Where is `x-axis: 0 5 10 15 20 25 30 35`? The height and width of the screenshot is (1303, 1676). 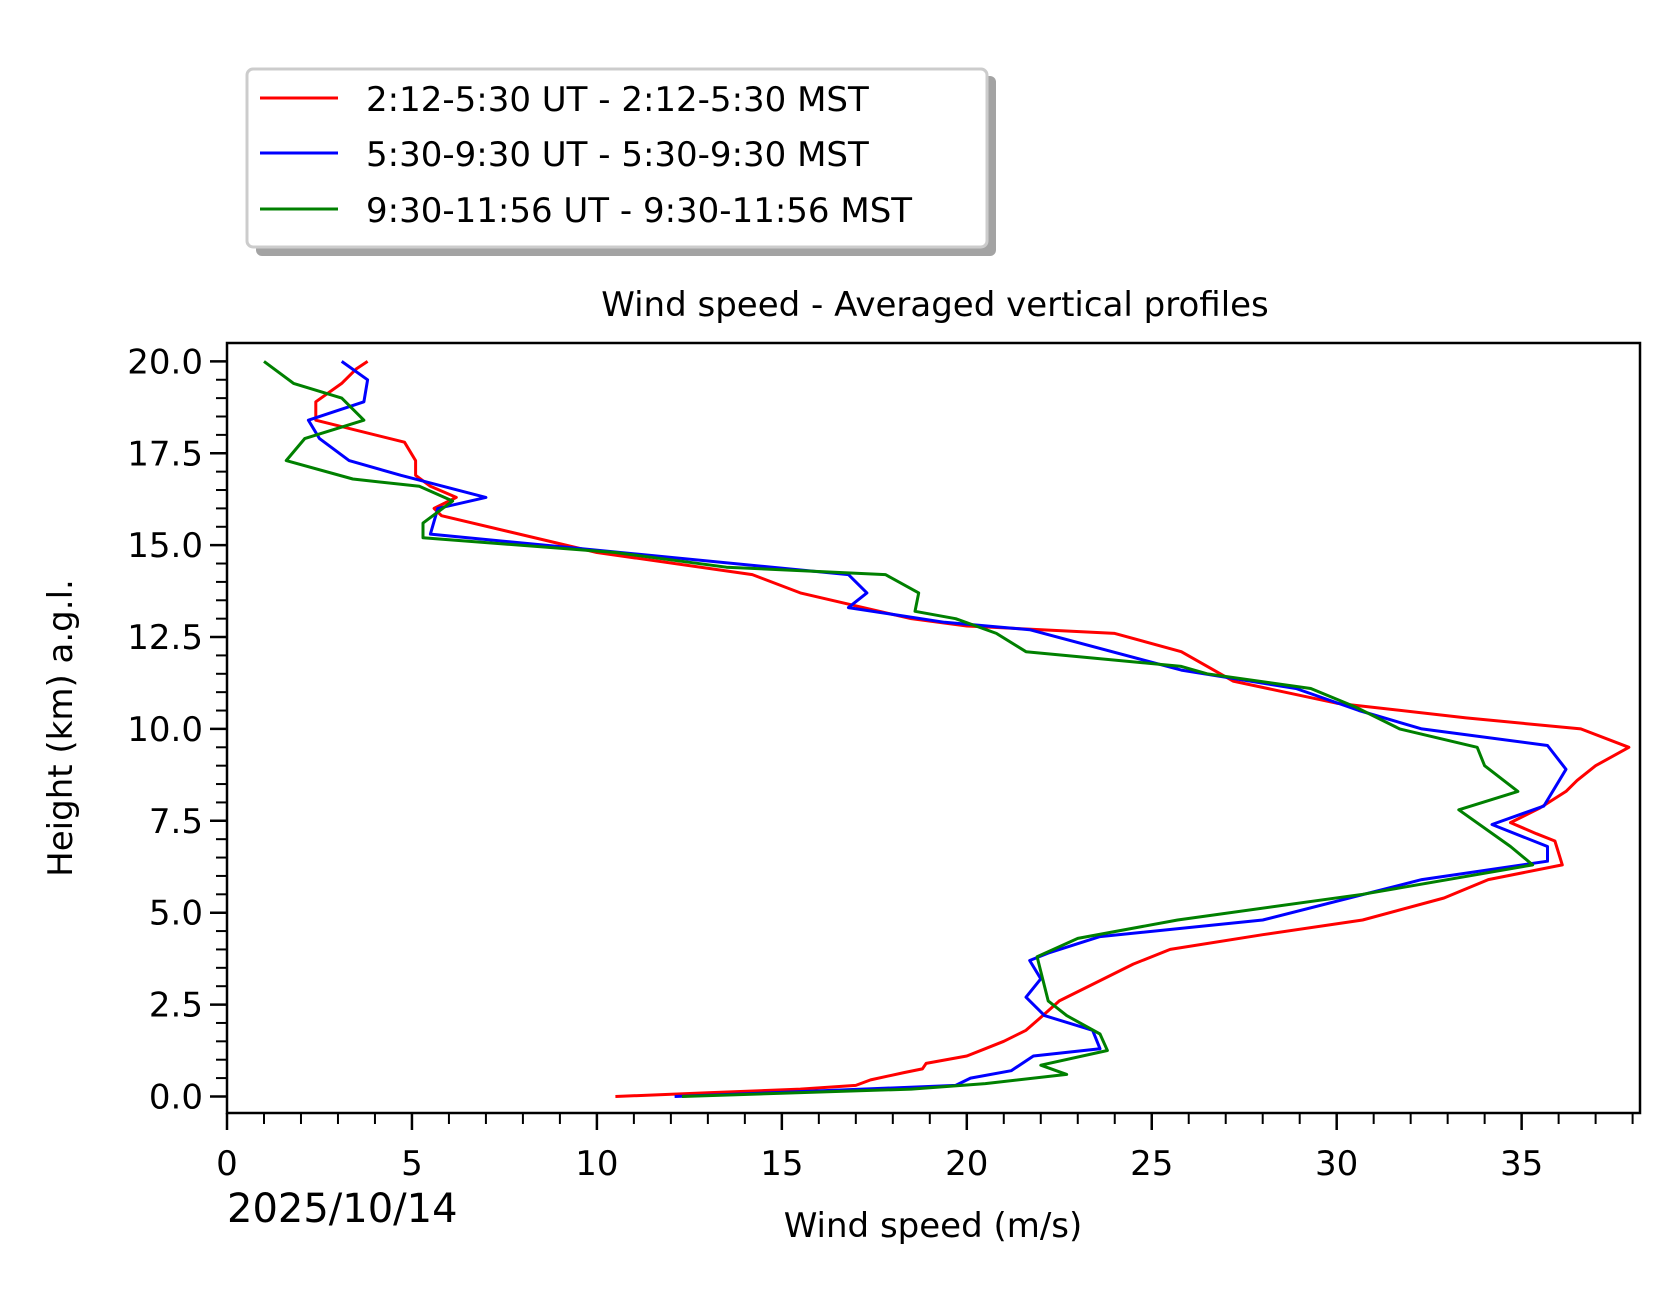 x-axis: 0 5 10 15 20 25 30 35 is located at coordinates (925, 1148).